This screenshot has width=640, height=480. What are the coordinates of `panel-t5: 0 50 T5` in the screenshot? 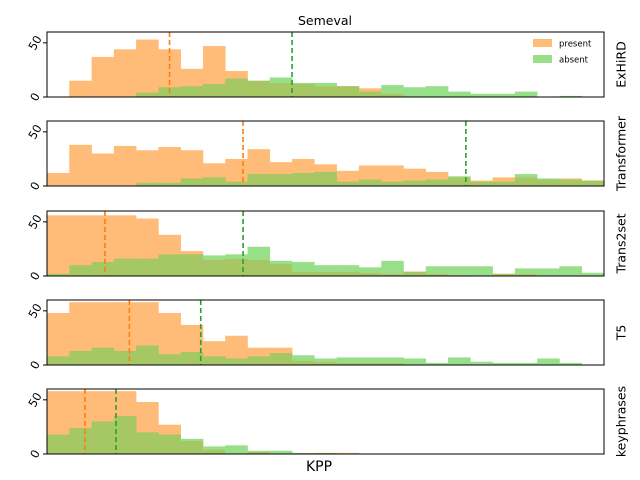 It's located at (326, 335).